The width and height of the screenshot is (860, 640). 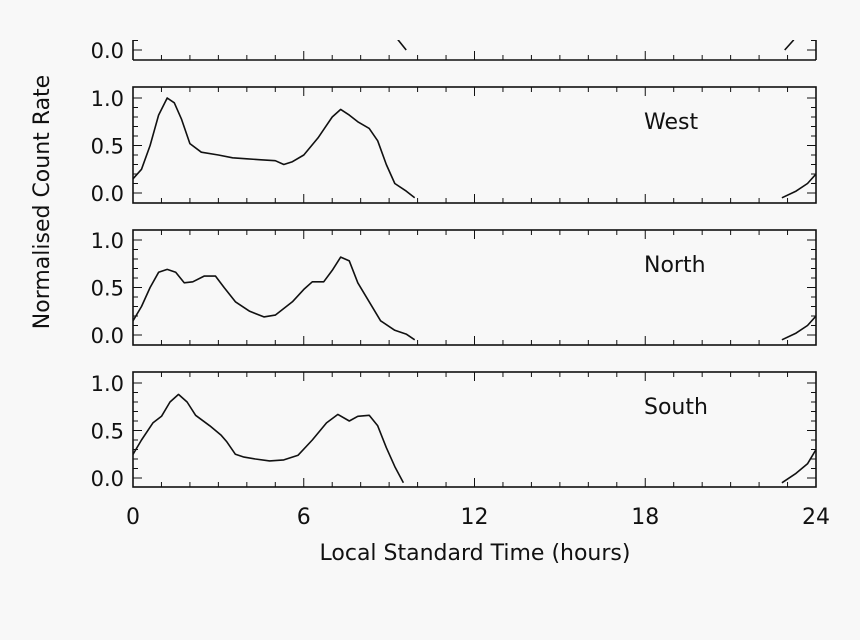 What do you see at coordinates (816, 517) in the screenshot?
I see `x-tick-label: 24` at bounding box center [816, 517].